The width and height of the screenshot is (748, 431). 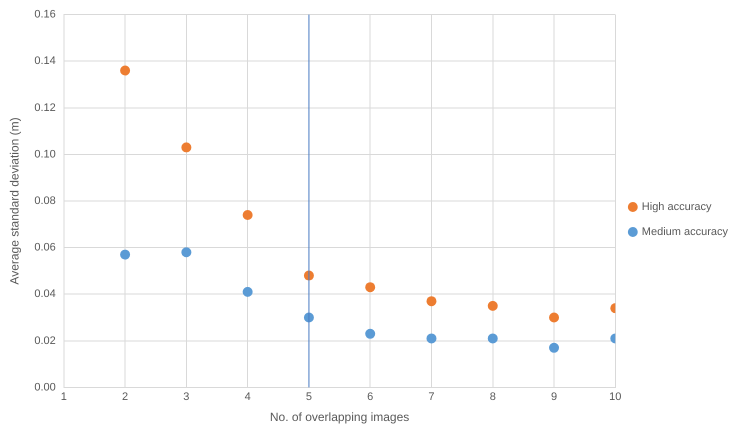 What do you see at coordinates (125, 397) in the screenshot?
I see `x-tick-label: 2` at bounding box center [125, 397].